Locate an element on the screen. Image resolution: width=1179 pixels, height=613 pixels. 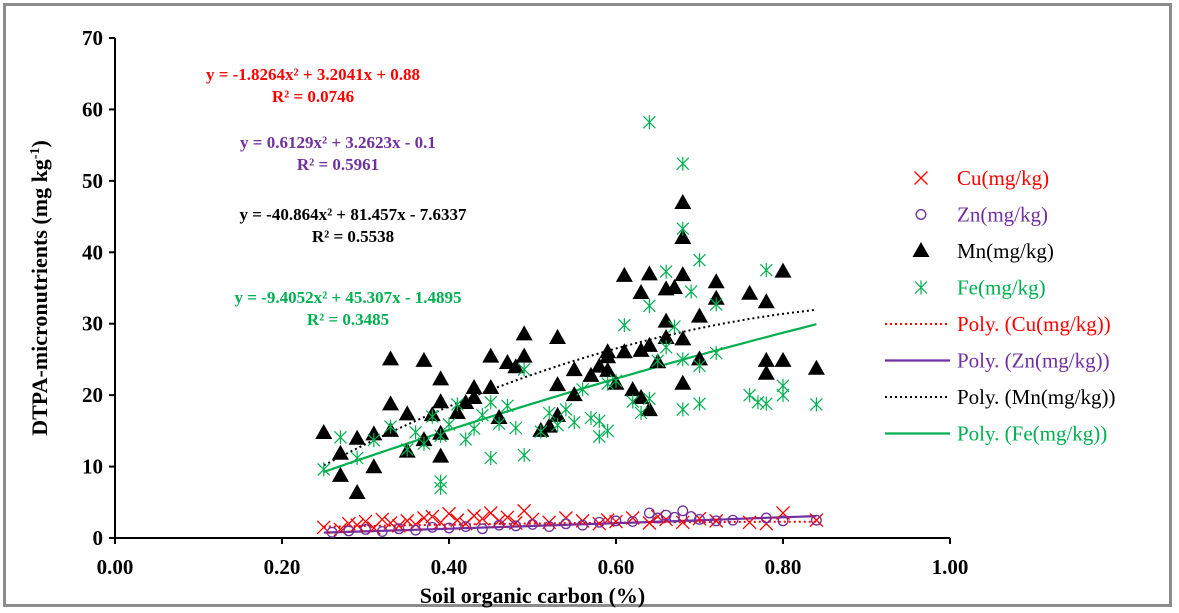
legend-item: Poly. (Mn(mg/kg)) is located at coordinates (1000, 397).